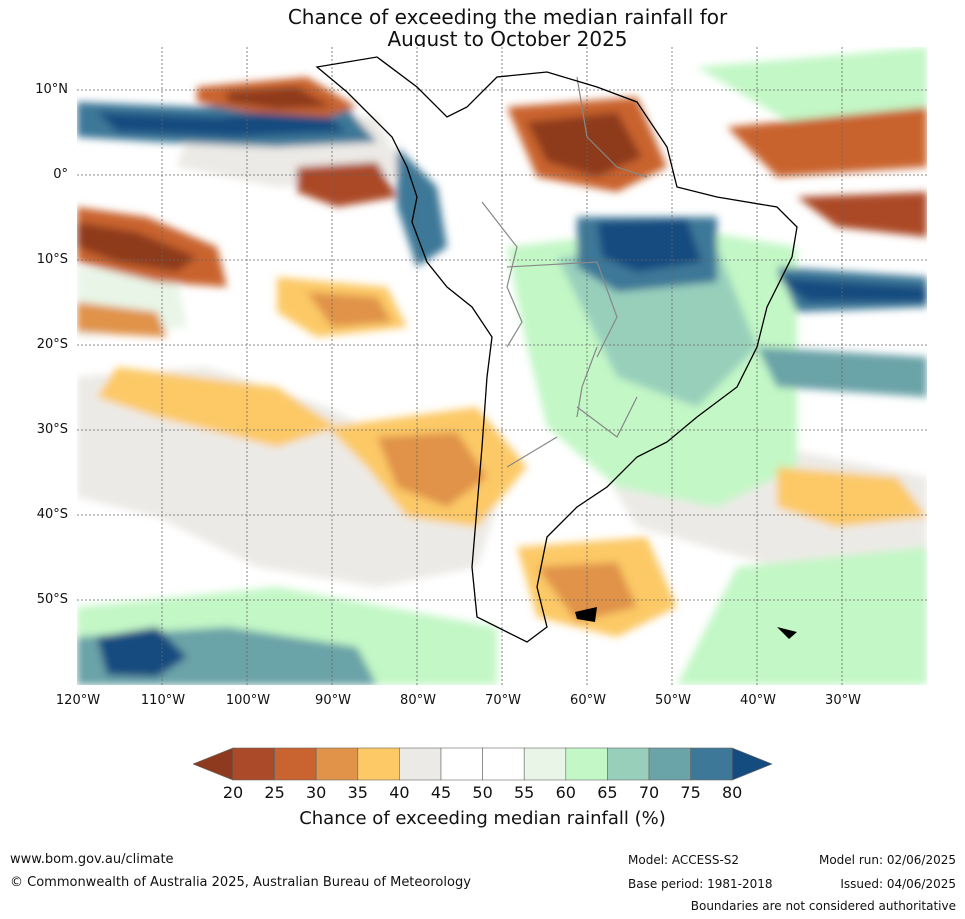 The image size is (965, 919). I want to click on lon-label-70w: 70°W, so click(503, 700).